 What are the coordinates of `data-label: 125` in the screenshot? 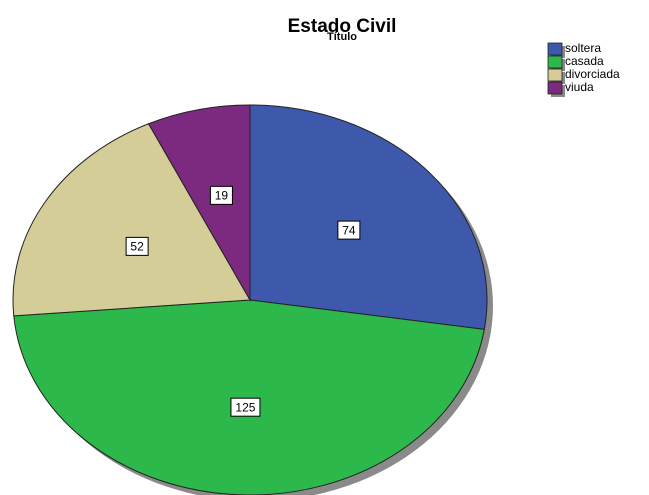 It's located at (245, 407).